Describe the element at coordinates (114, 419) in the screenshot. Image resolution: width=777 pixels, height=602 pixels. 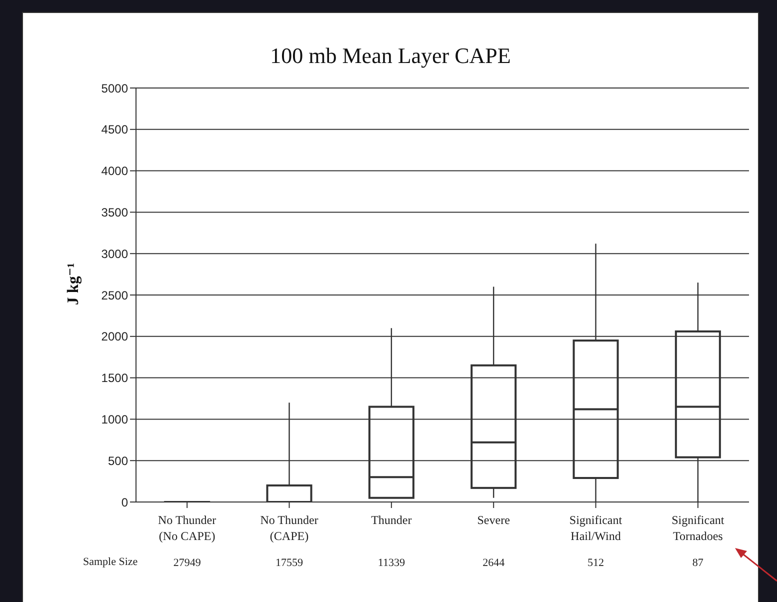
I see `y-tick-label: 1000` at that location.